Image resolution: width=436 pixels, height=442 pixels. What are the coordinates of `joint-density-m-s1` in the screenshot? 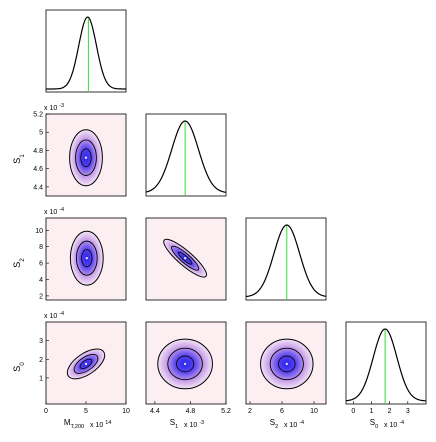 It's located at (86, 158).